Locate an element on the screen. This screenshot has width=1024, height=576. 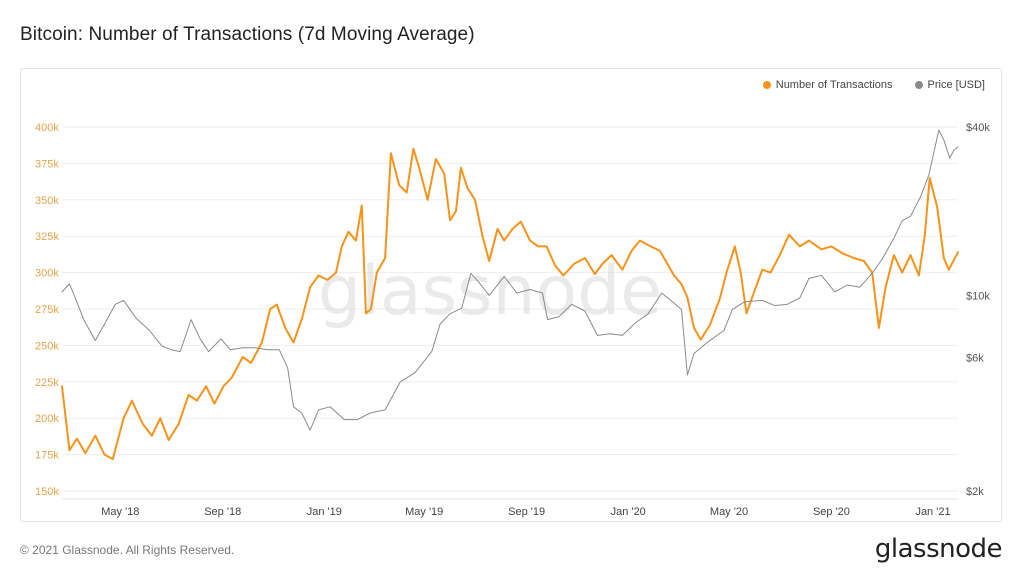
y-left-tick-label-8: 200k is located at coordinates (47, 419).